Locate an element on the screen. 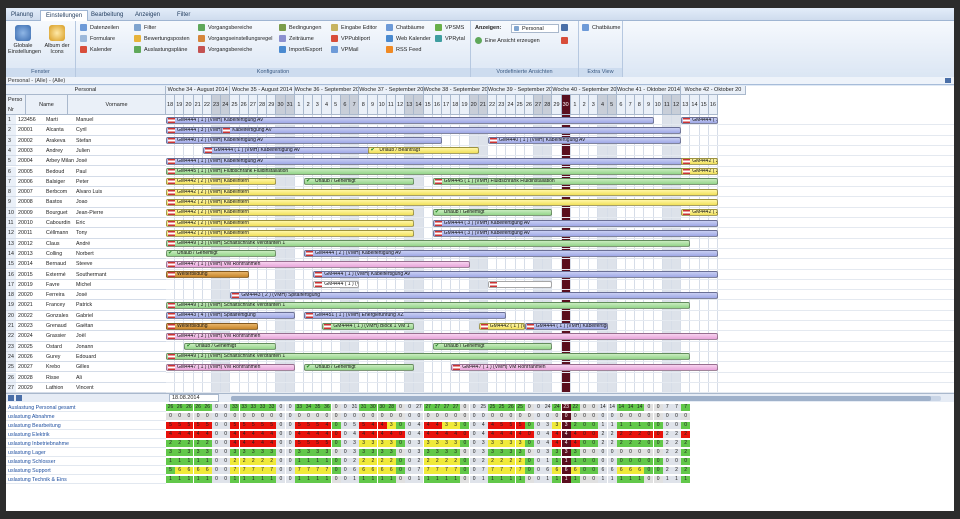  row-vorname: Cyril is located at coordinates (120, 130).